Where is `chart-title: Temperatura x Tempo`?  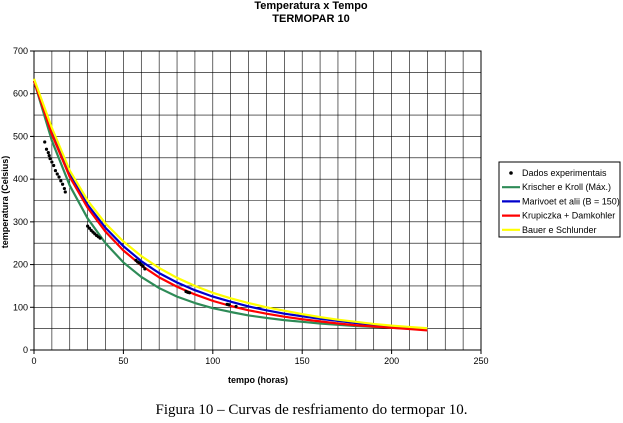 chart-title: Temperatura x Tempo is located at coordinates (311, 6).